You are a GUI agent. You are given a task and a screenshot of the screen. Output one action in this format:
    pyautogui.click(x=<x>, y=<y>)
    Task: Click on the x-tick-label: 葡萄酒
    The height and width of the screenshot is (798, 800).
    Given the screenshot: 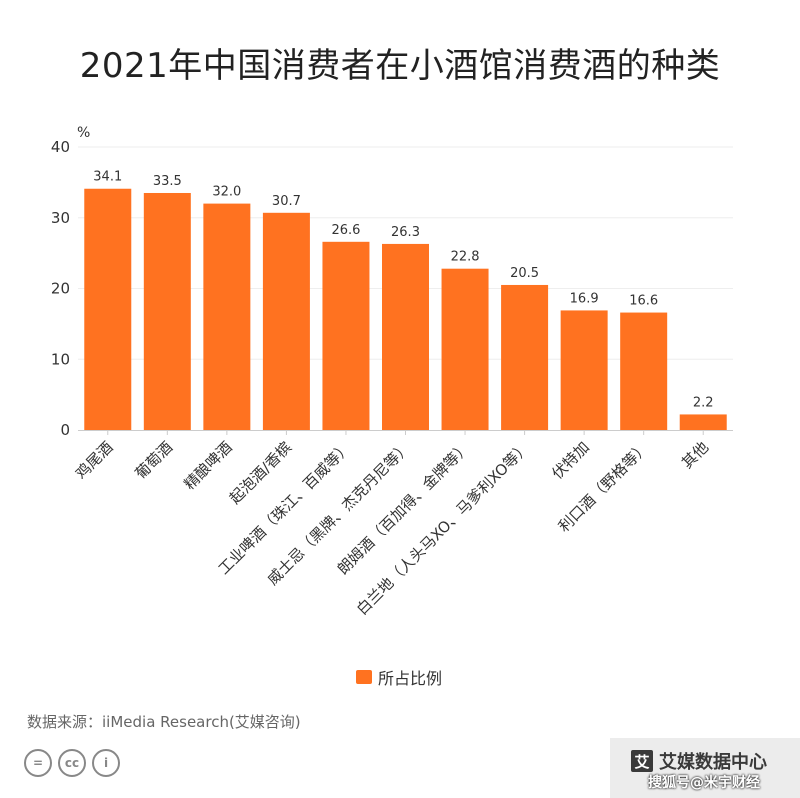 What is the action you would take?
    pyautogui.click(x=154, y=460)
    